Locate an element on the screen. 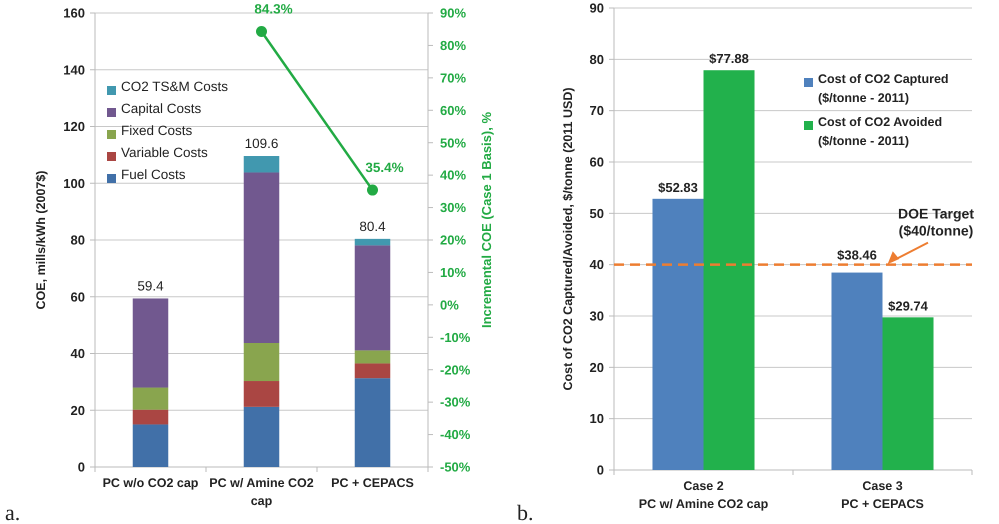 This screenshot has height=524, width=999. x-tick-label: Case 3 PC + CEPACS is located at coordinates (882, 495).